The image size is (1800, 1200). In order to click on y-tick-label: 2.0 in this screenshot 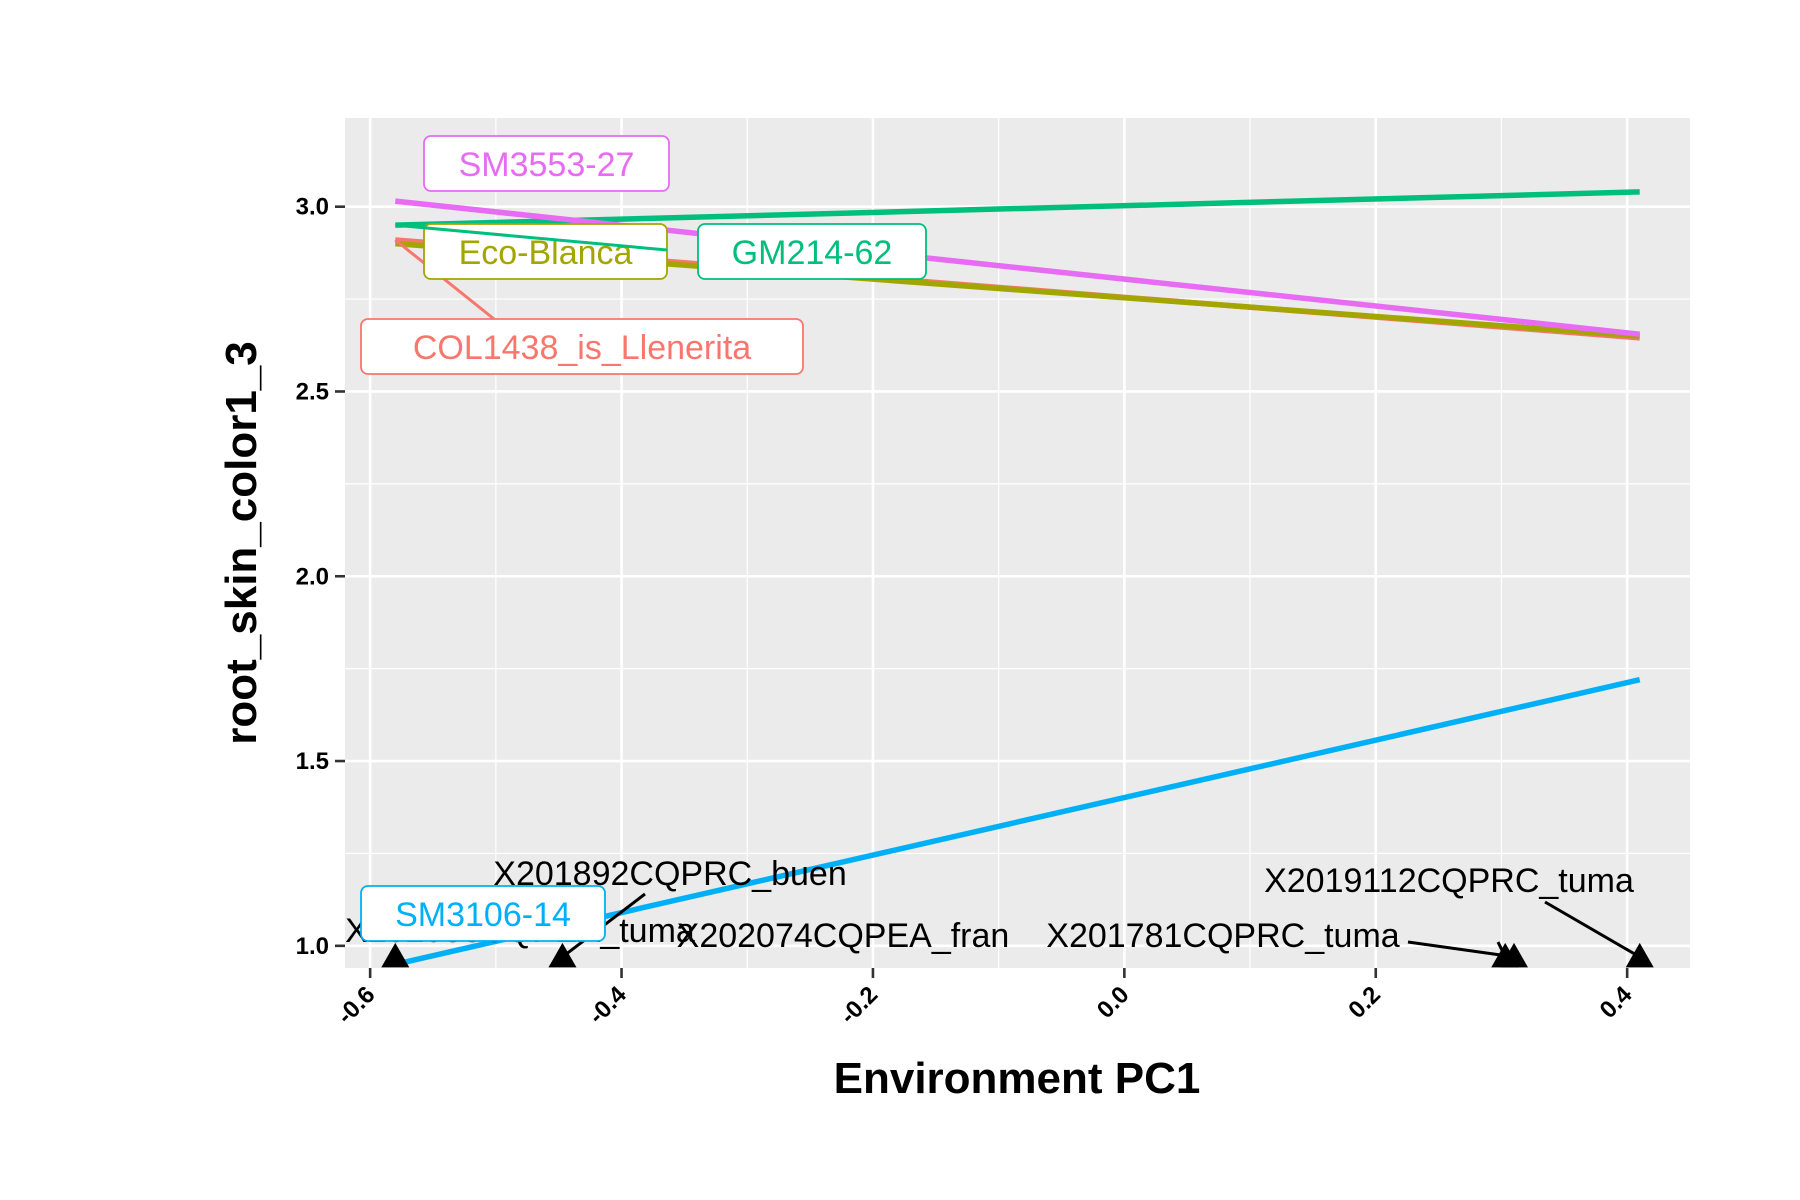, I will do `click(312, 576)`.